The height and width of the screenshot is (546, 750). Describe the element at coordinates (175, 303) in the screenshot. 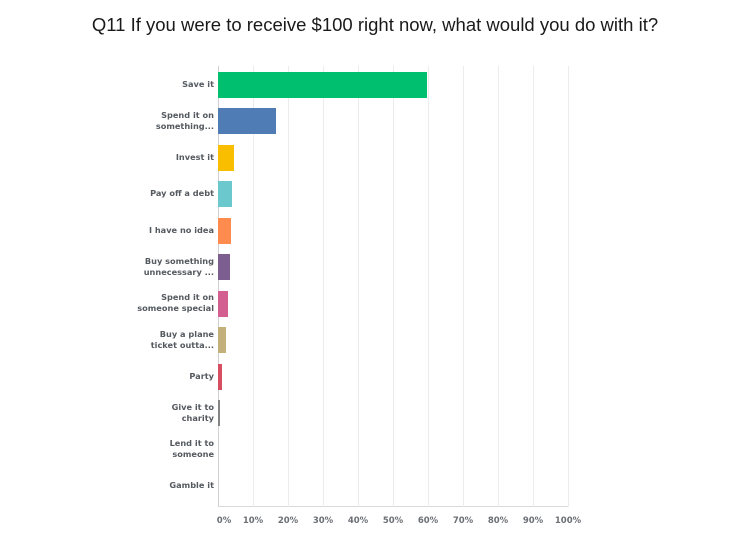

I see `category-label: Spend it on someone special` at that location.